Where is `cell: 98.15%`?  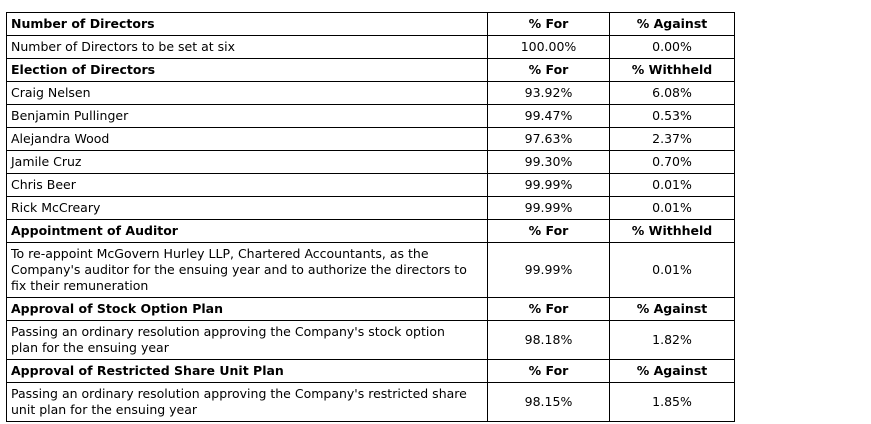 cell: 98.15% is located at coordinates (548, 402).